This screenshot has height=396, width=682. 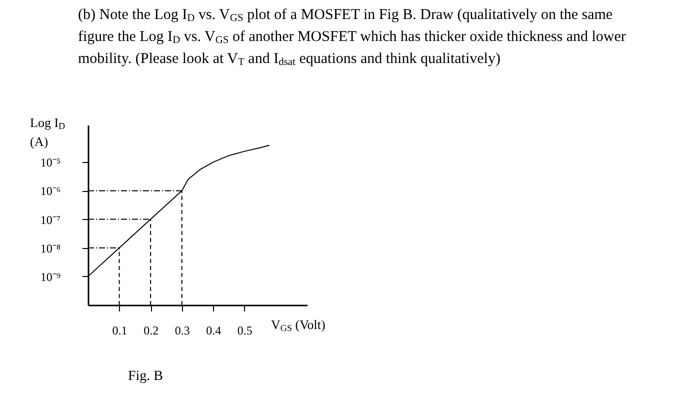 What do you see at coordinates (48, 132) in the screenshot?
I see `y-axis-title: Log I$_{D}$ (A)` at bounding box center [48, 132].